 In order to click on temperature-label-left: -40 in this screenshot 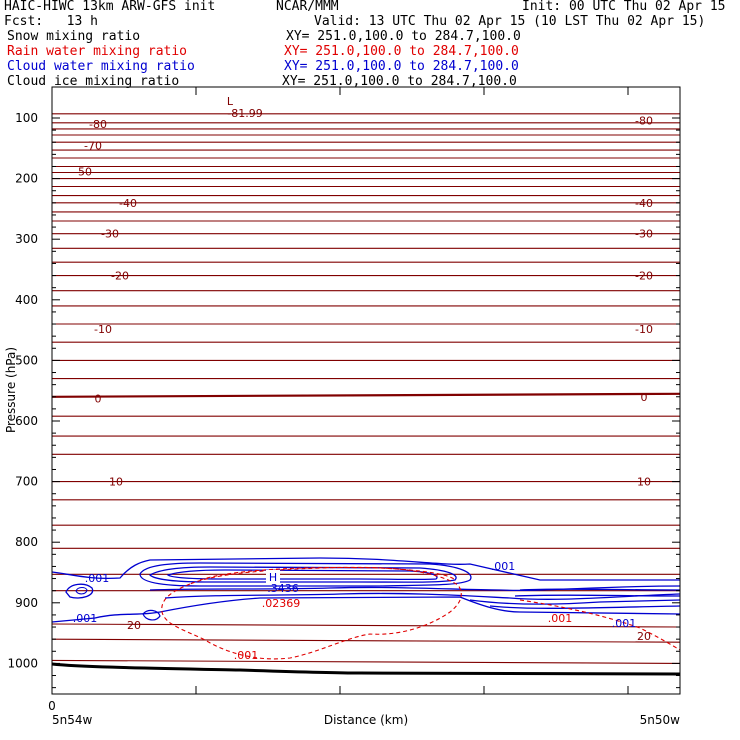, I will do `click(128, 203)`.